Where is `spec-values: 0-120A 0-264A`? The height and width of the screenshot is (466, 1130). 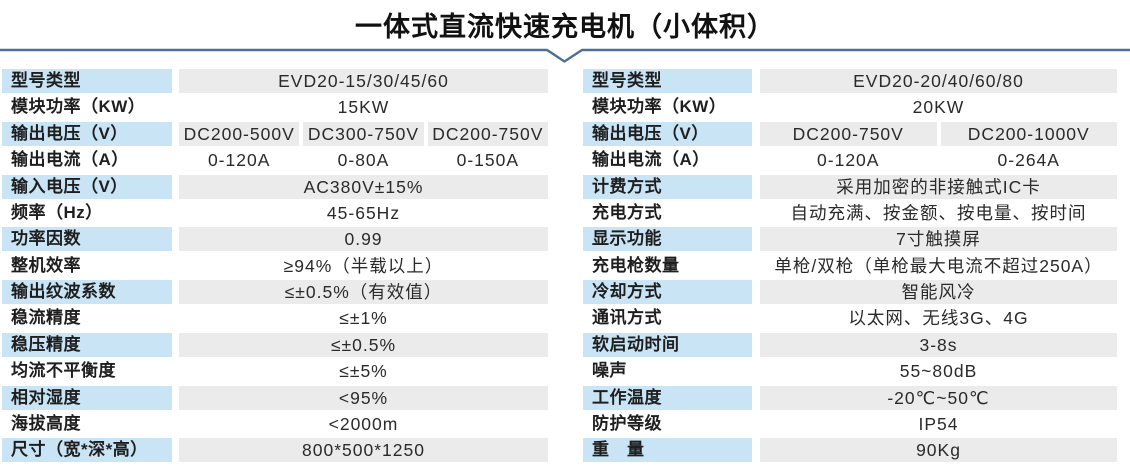 spec-values: 0-120A 0-264A is located at coordinates (938, 160).